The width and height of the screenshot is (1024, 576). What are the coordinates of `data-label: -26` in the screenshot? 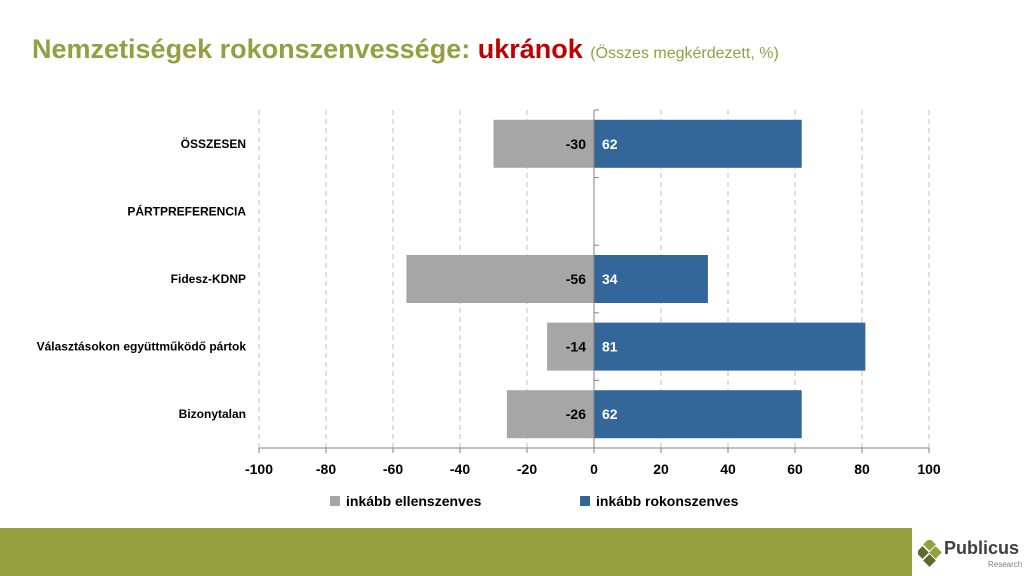 It's located at (576, 414).